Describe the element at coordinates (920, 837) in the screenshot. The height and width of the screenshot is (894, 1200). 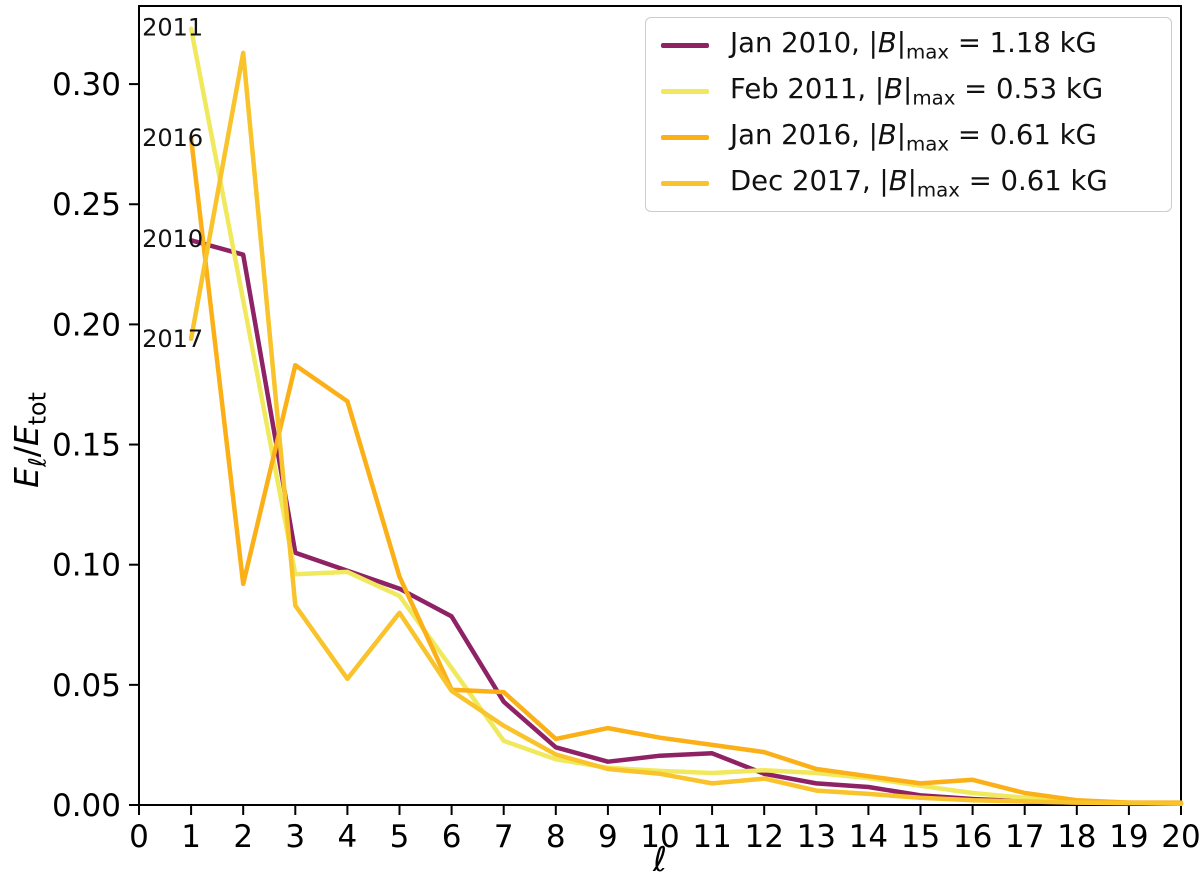
I see `x-tick-label: 15` at that location.